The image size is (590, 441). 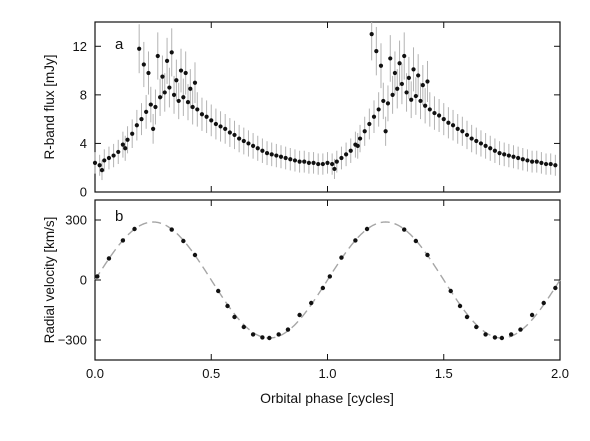 What do you see at coordinates (83, 94) in the screenshot?
I see `flux-y-tick-label: 8` at bounding box center [83, 94].